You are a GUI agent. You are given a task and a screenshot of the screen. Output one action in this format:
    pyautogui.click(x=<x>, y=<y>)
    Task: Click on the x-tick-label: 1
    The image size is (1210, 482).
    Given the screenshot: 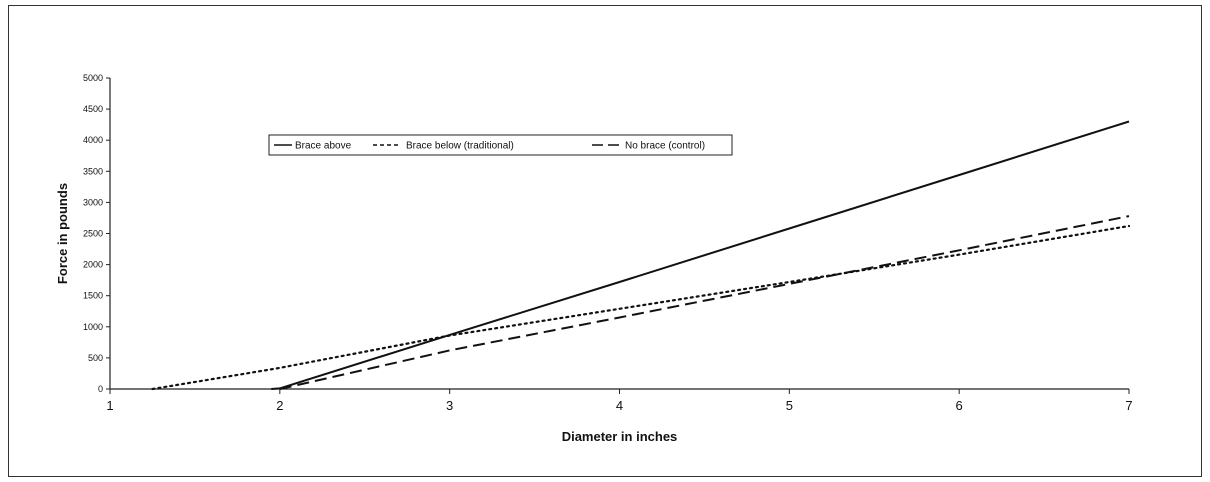 What is the action you would take?
    pyautogui.click(x=109, y=405)
    